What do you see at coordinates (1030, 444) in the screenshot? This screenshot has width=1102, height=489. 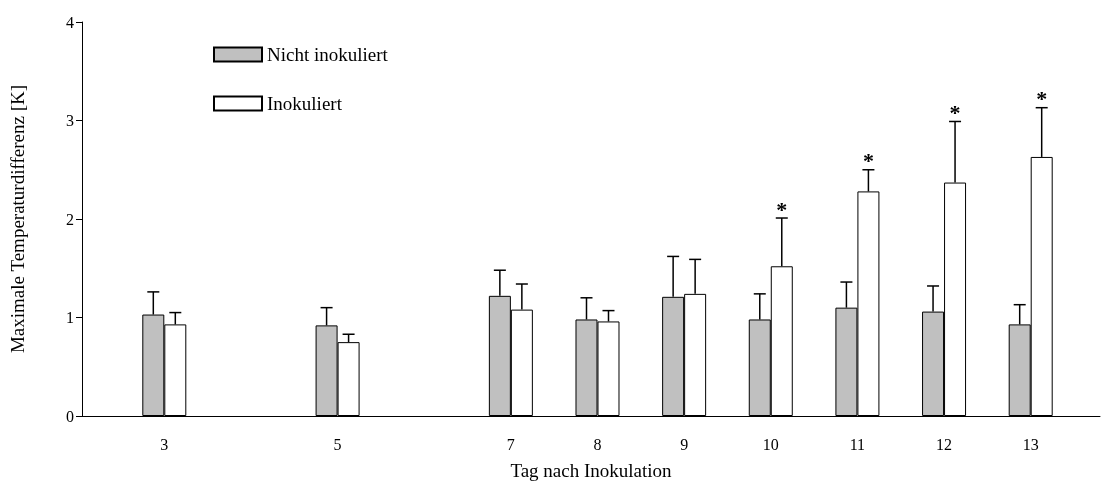 I see `x-tick-label: 13` at bounding box center [1030, 444].